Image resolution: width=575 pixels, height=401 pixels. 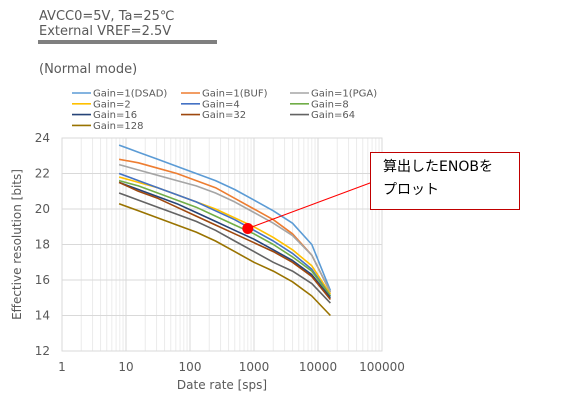 I want to click on condition-line-1: AVCC0=5V, Ta=25℃, so click(x=107, y=16).